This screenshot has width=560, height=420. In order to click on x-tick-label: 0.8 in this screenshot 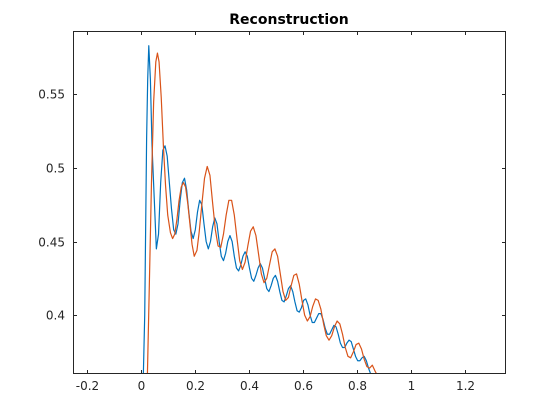, I will do `click(357, 386)`.